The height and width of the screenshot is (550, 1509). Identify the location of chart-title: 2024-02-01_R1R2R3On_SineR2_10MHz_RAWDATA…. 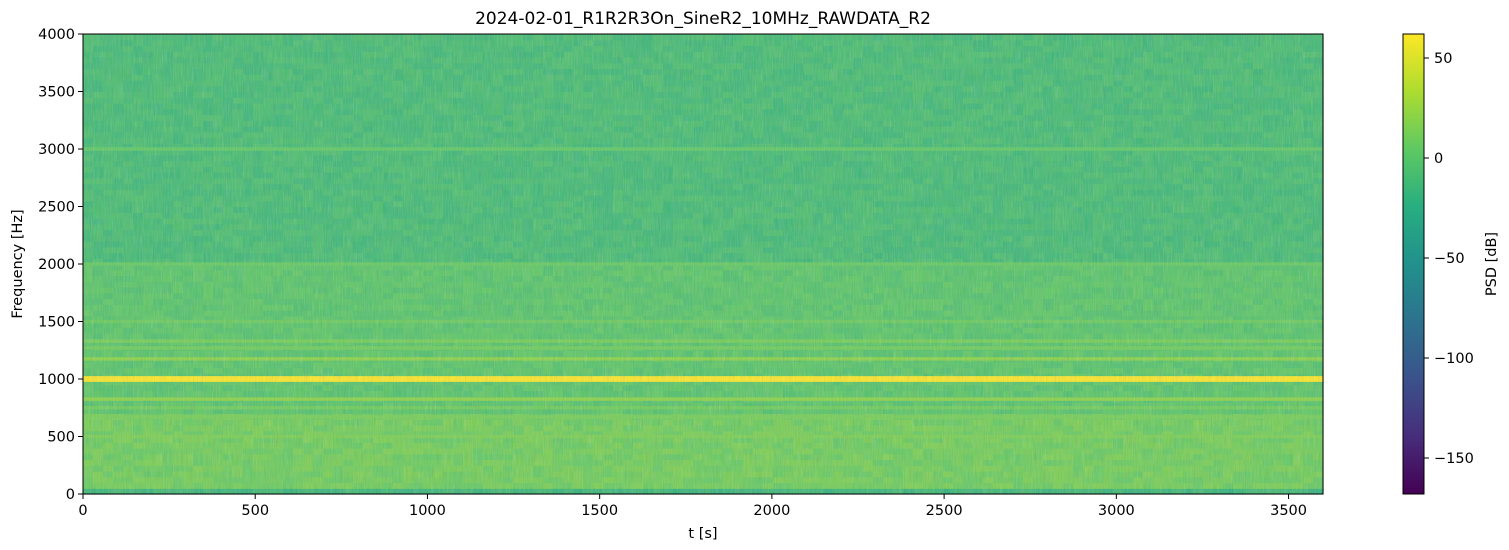
(703, 19).